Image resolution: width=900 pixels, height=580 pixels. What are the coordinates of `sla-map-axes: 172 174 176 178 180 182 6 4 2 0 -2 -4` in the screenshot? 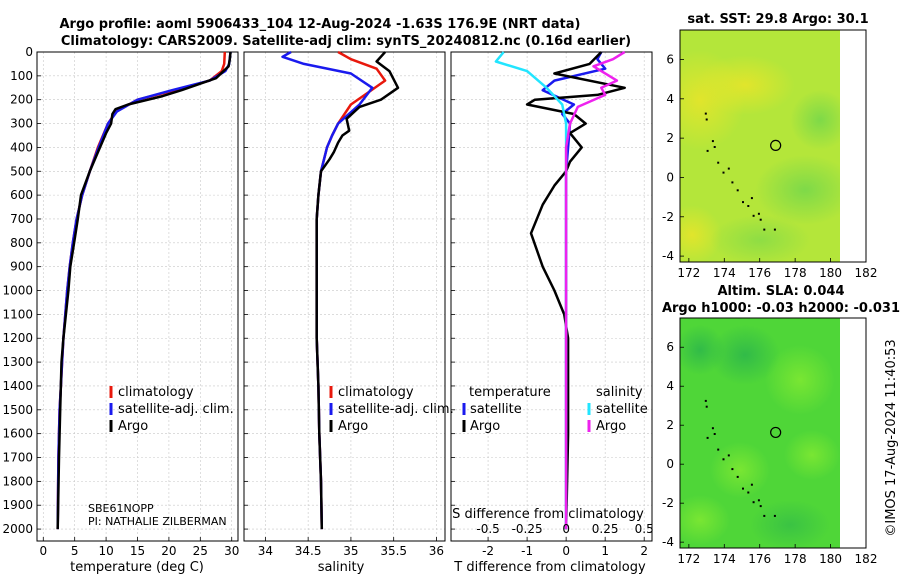 It's located at (769, 453).